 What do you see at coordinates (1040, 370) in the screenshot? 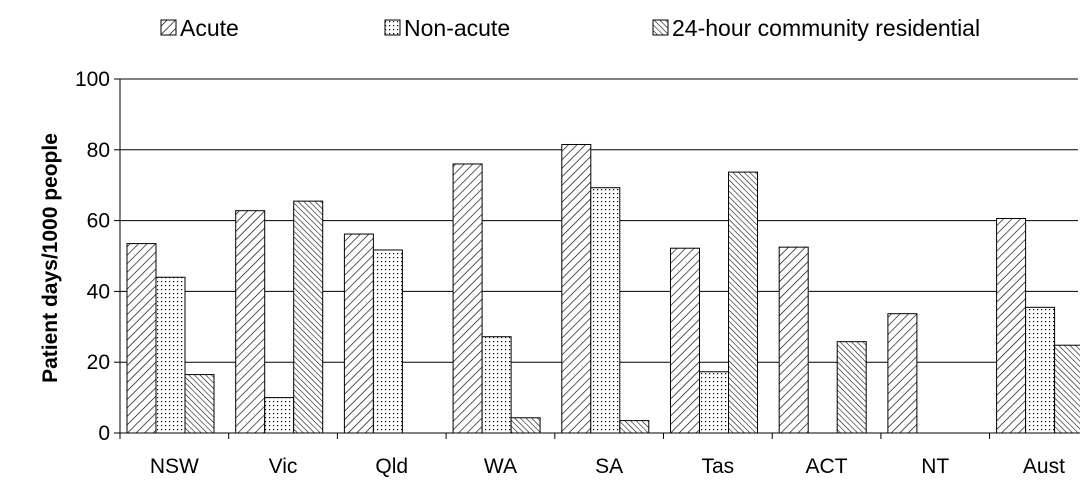
I see `bar-aust-non-acute` at bounding box center [1040, 370].